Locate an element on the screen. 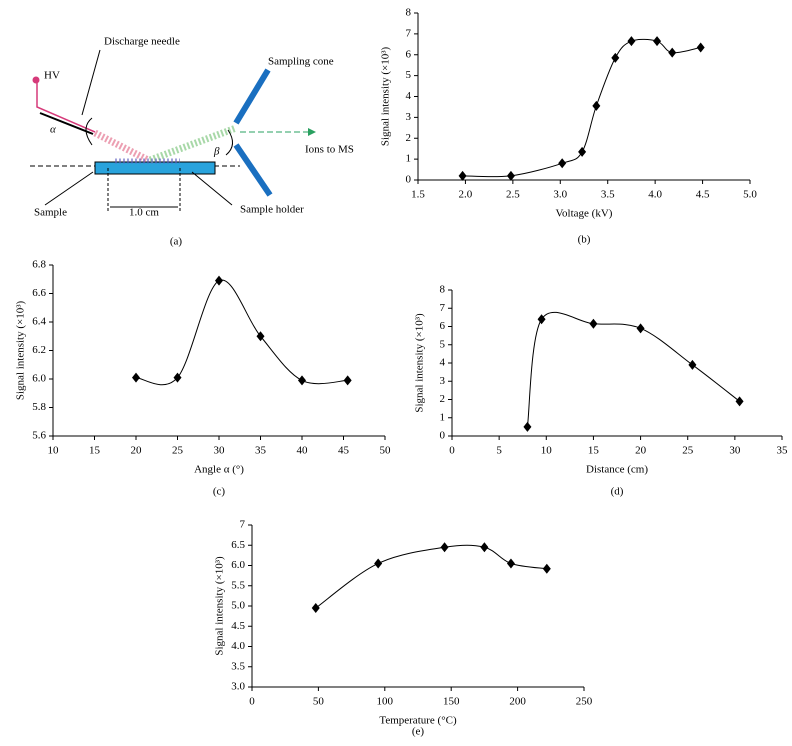  y-tick-label: 5.8 is located at coordinates (39, 407).